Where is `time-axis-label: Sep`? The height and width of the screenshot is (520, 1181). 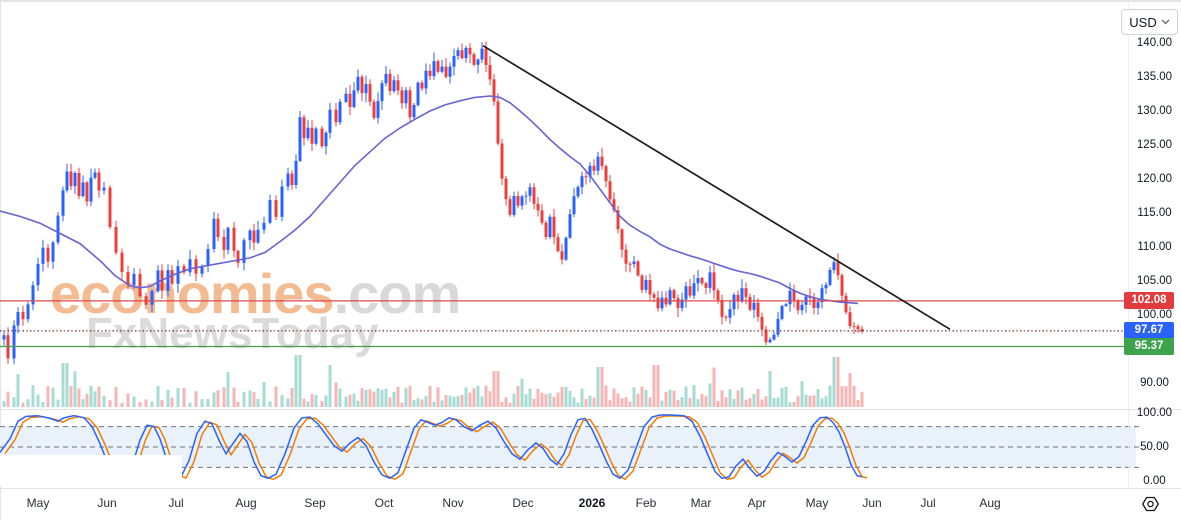 time-axis-label: Sep is located at coordinates (315, 503).